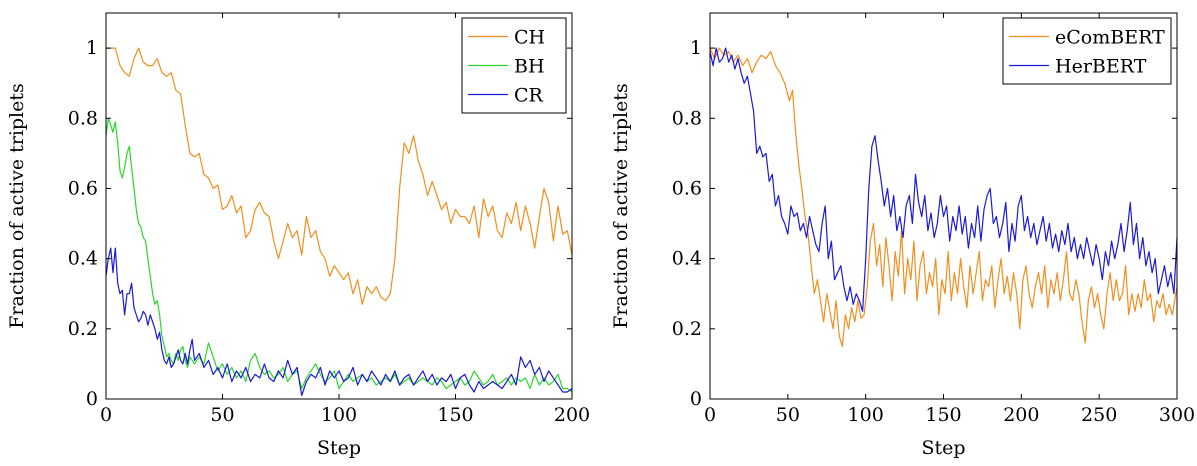 This screenshot has height=466, width=1197. What do you see at coordinates (1177, 415) in the screenshot?
I see `x-tick-label: 300` at bounding box center [1177, 415].